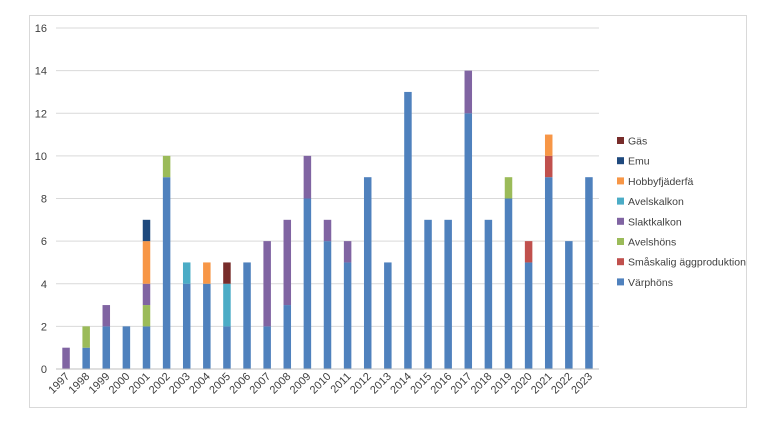  I want to click on y-tick-label: 2, so click(44, 327).